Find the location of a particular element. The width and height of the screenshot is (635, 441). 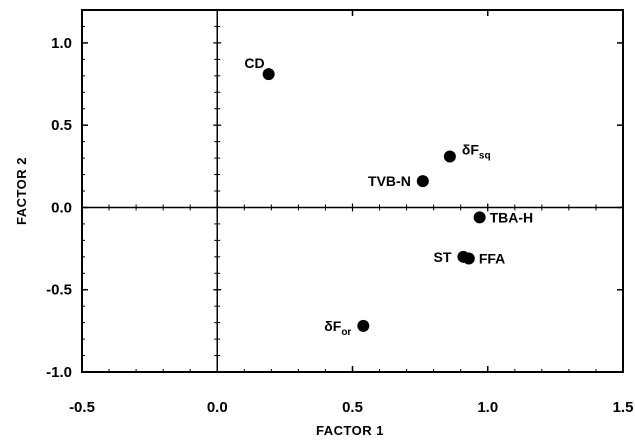

point-label-dfor: δFor is located at coordinates (337, 328).